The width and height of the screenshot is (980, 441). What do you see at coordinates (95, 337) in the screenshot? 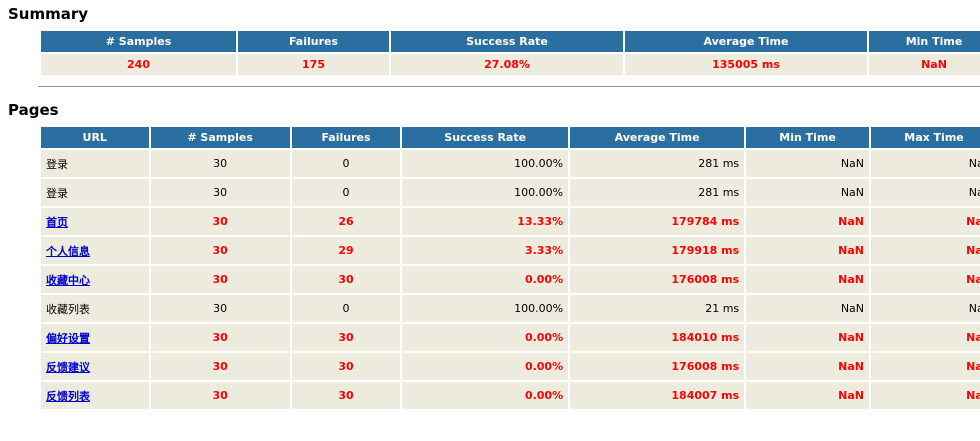
I see `url-cell: 偏好设置` at bounding box center [95, 337].